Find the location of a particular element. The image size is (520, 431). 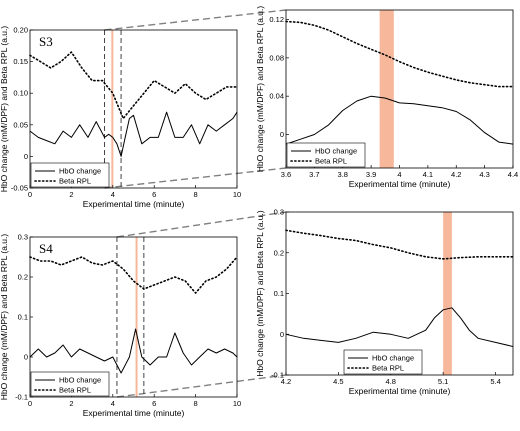

x-tick-label: 5.1 is located at coordinates (443, 381).